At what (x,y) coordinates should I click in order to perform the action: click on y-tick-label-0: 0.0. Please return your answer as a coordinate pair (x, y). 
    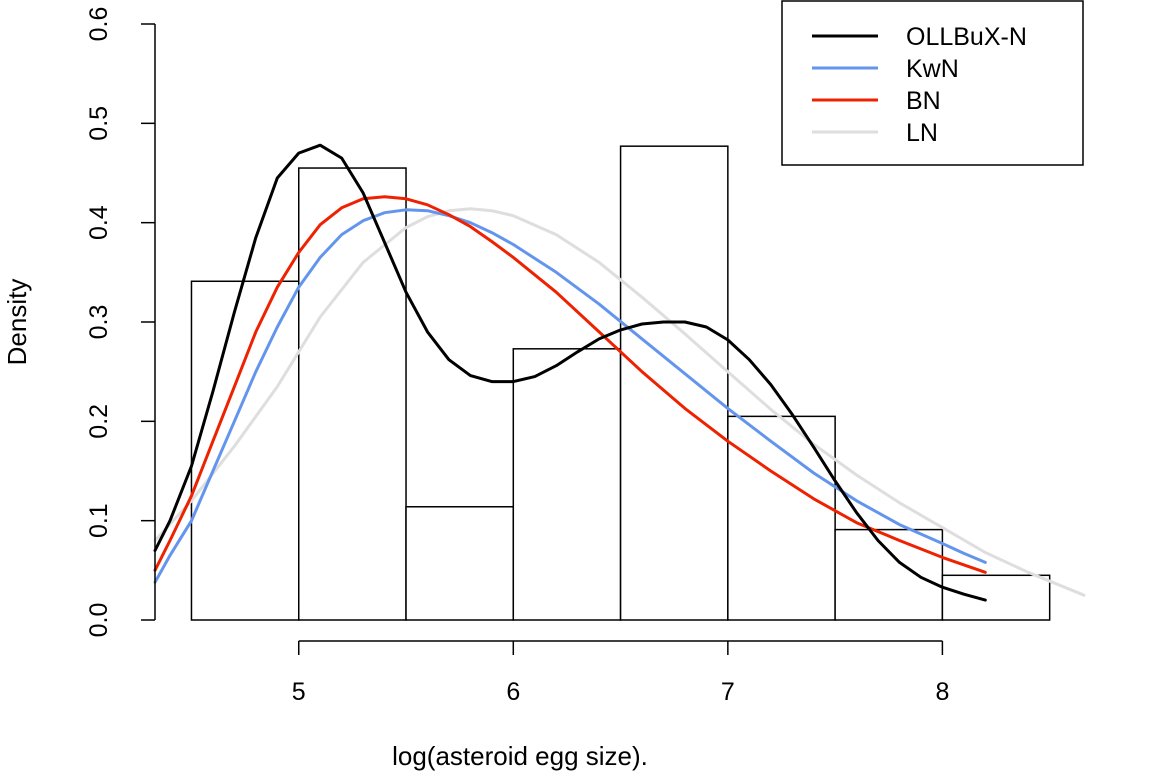
    Looking at the image, I should click on (99, 620).